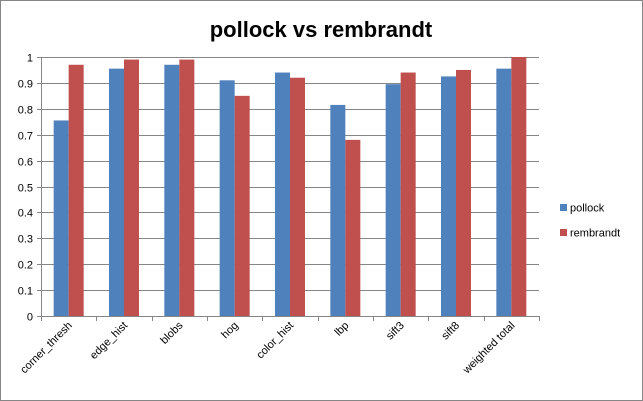  I want to click on bar-rembrandt-sift8, so click(463, 192).